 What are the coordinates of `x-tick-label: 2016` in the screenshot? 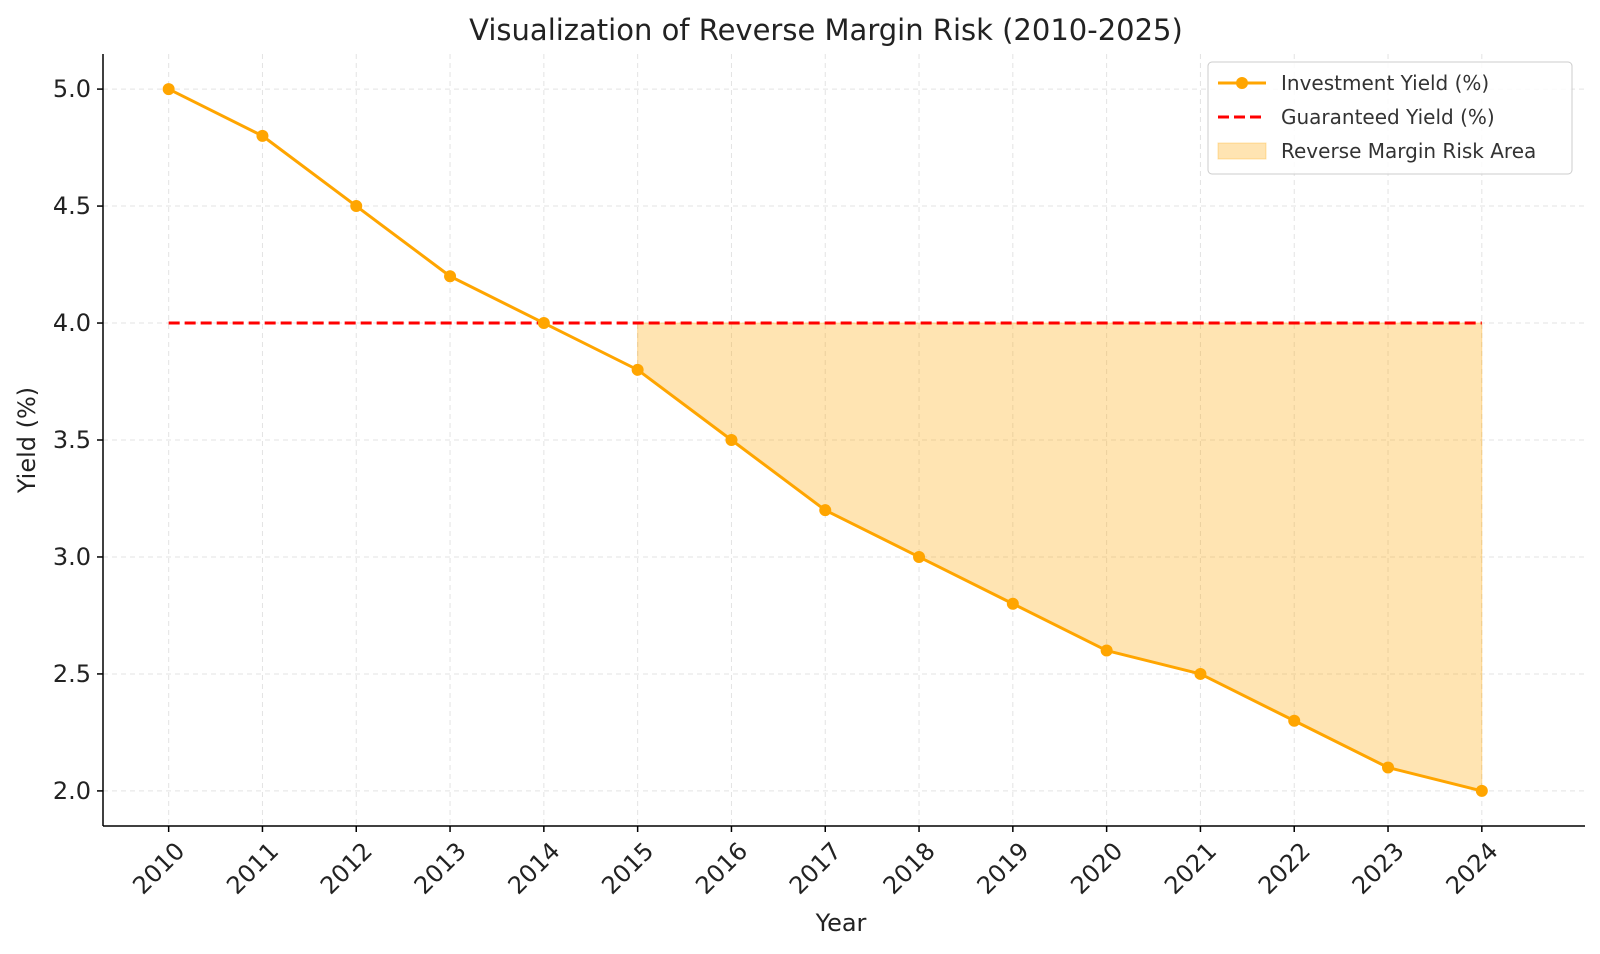 It's located at (721, 868).